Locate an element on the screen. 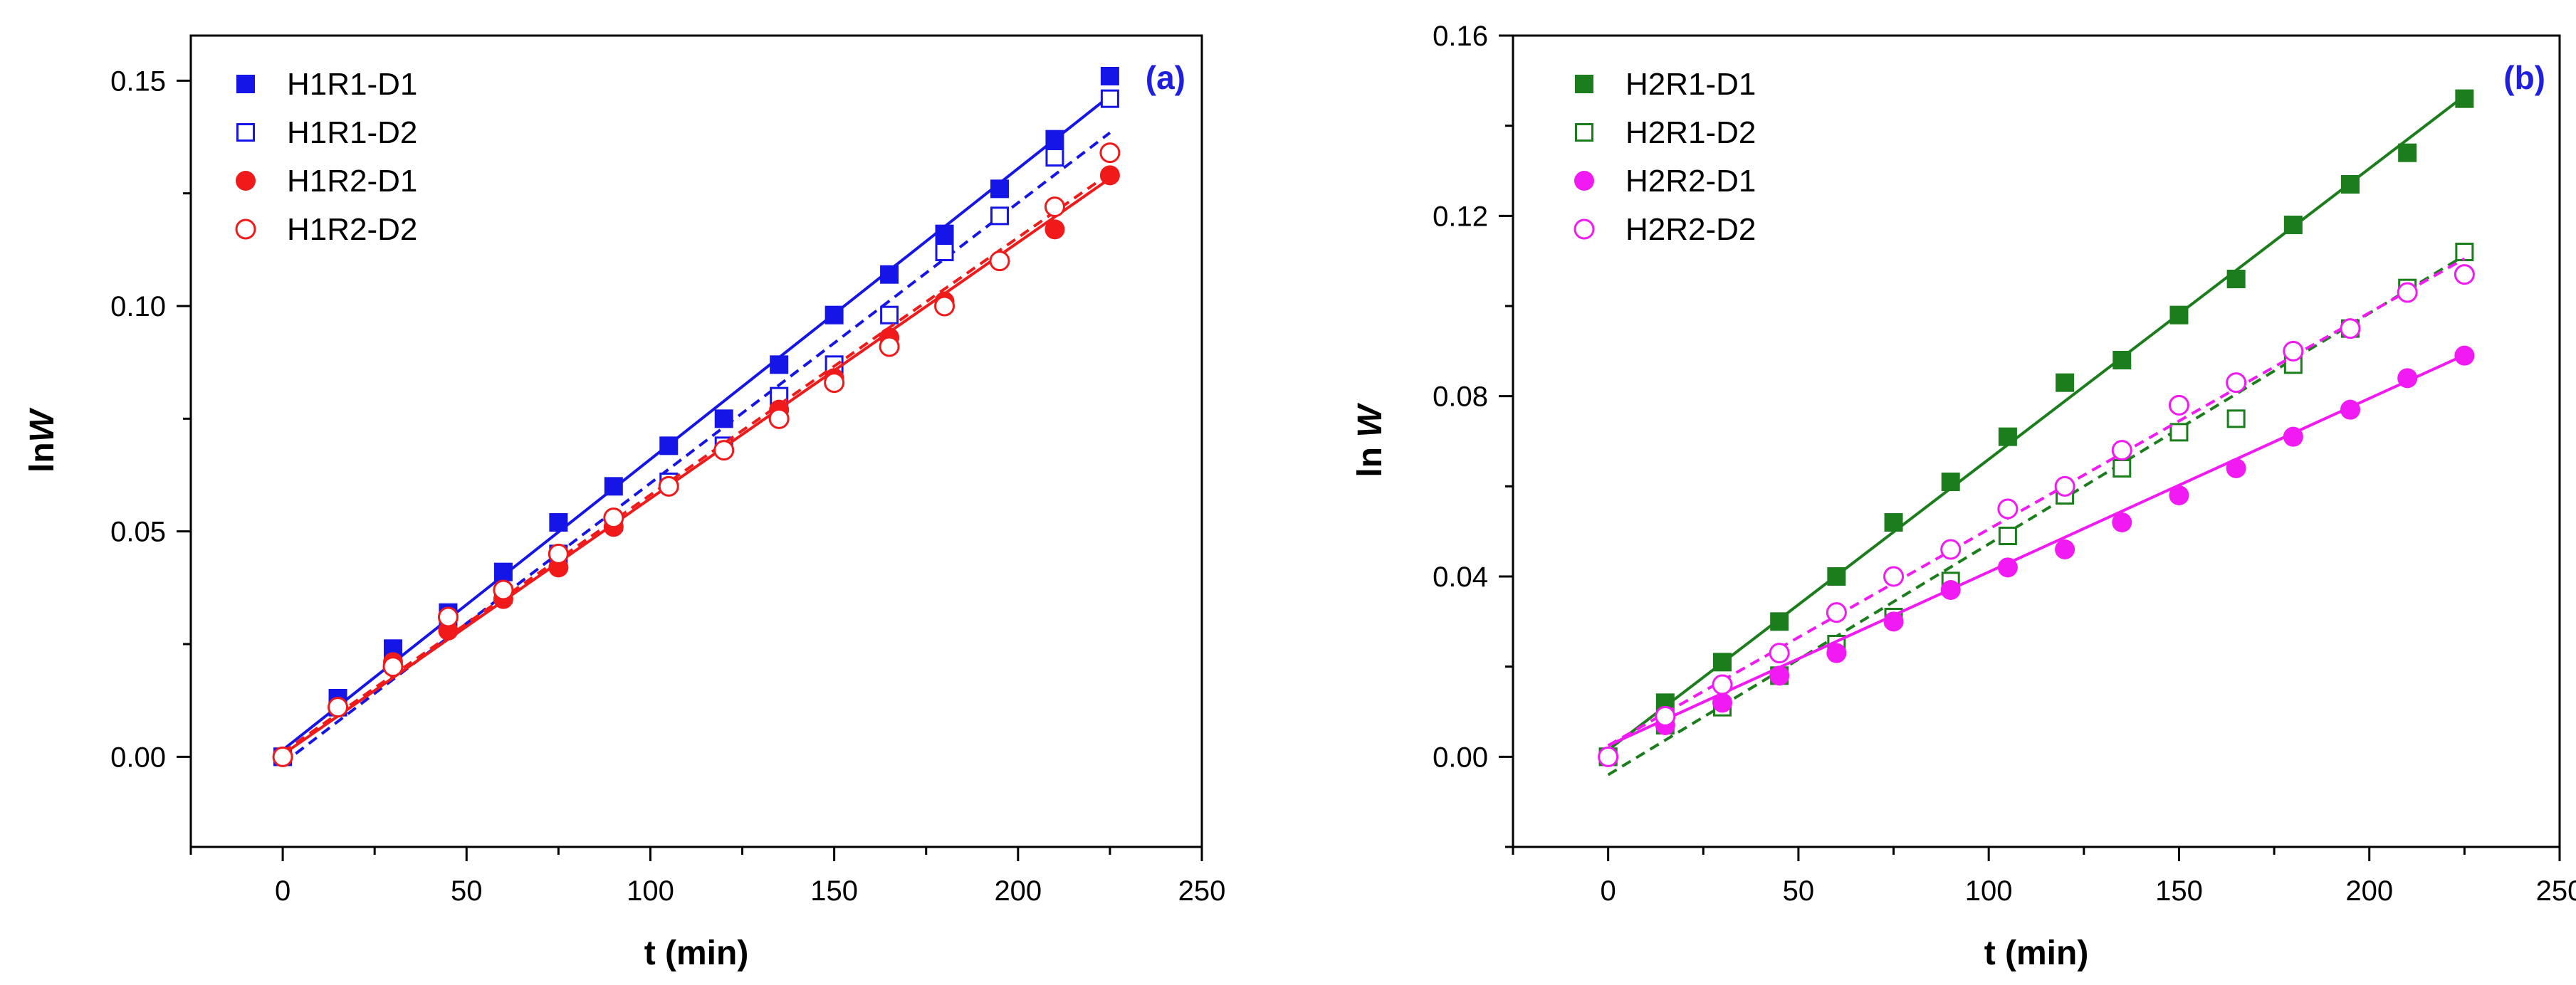  legend-label-h1r2-d2: H1R2-D2 is located at coordinates (352, 230).